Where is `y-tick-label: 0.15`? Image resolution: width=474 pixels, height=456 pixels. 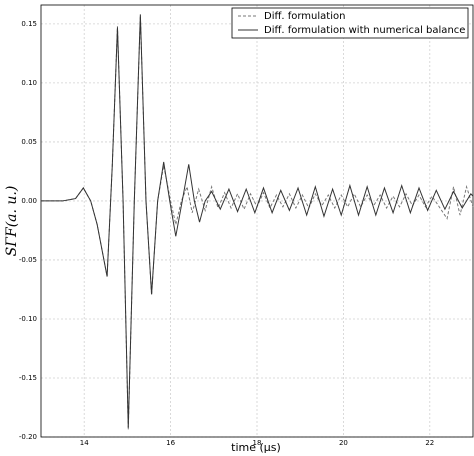
y-tick-label: 0.15 is located at coordinates (29, 24).